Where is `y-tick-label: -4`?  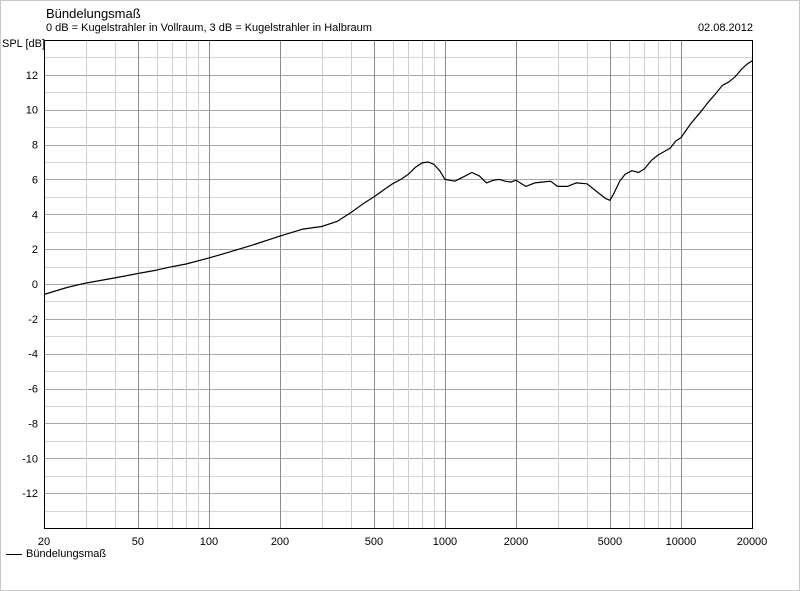 y-tick-label: -4 is located at coordinates (33, 355).